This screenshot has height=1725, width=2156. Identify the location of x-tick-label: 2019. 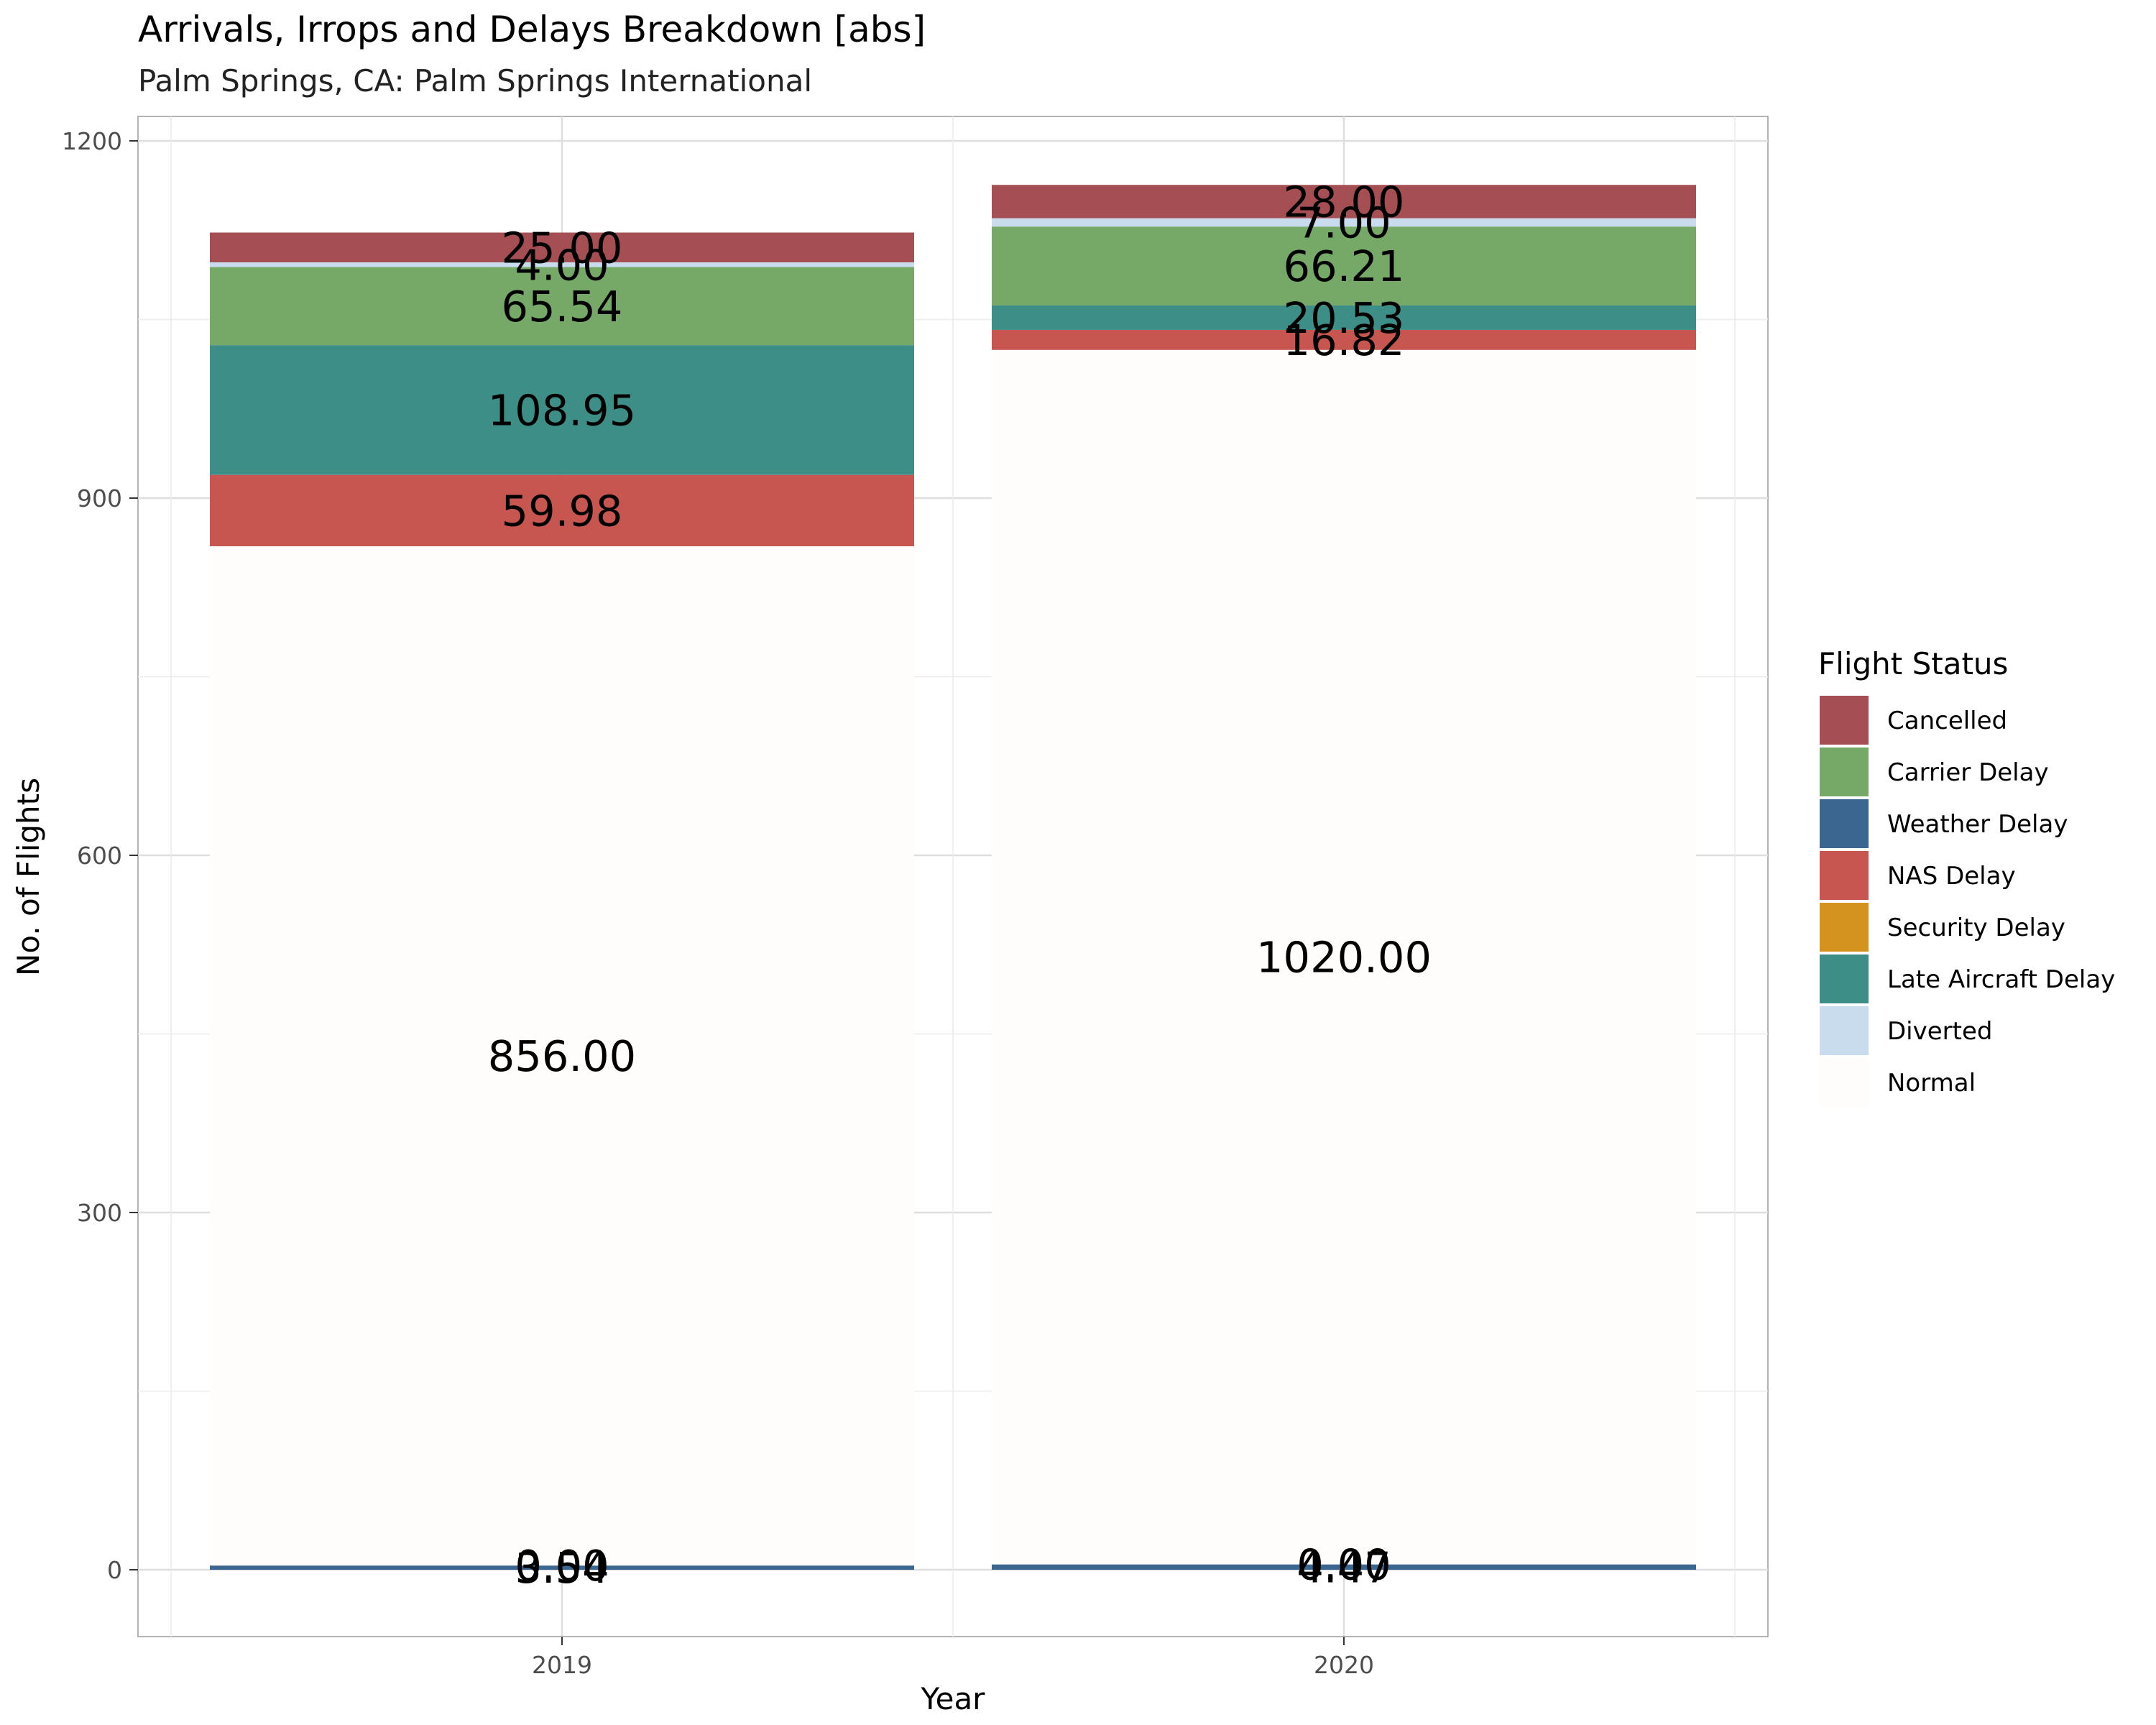
(562, 1665).